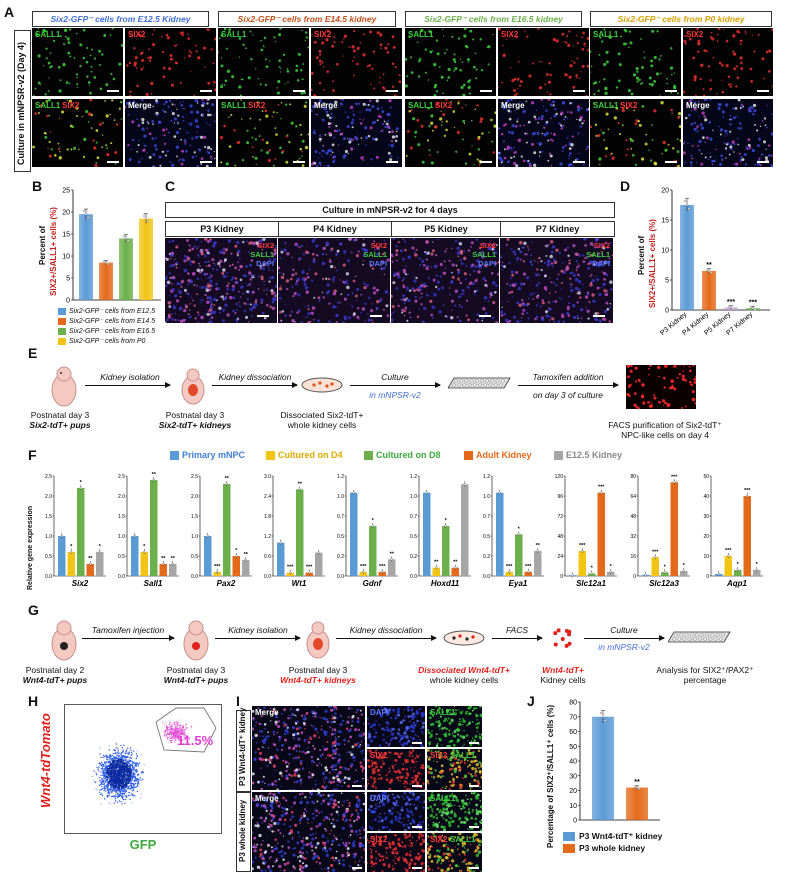 Image resolution: width=785 pixels, height=876 pixels. What do you see at coordinates (560, 557) in the screenshot?
I see `tick-label: 24` at bounding box center [560, 557].